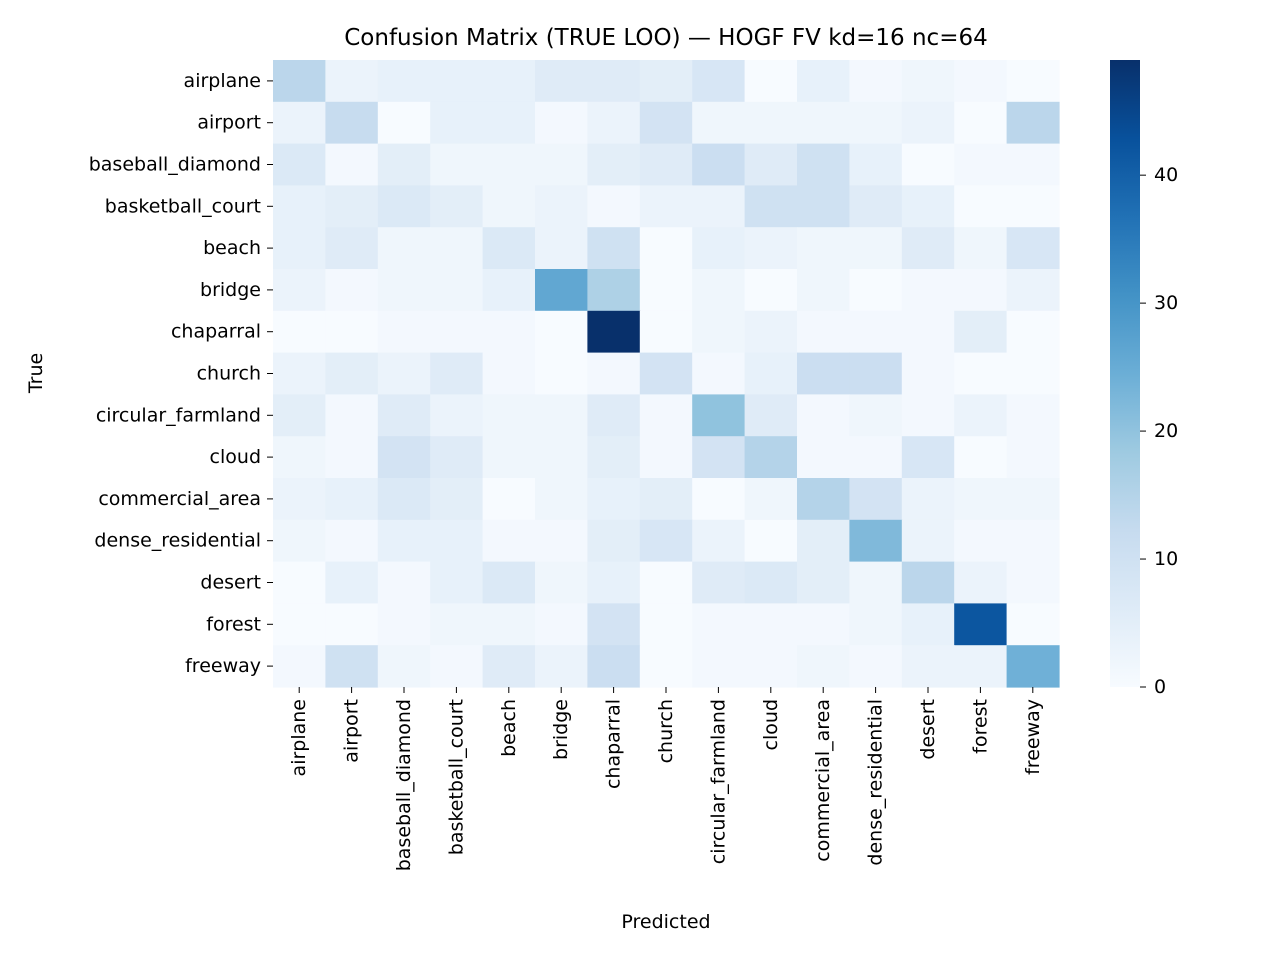 This screenshot has width=1280, height=960. I want to click on colorbar-tick-label: 20, so click(1166, 431).